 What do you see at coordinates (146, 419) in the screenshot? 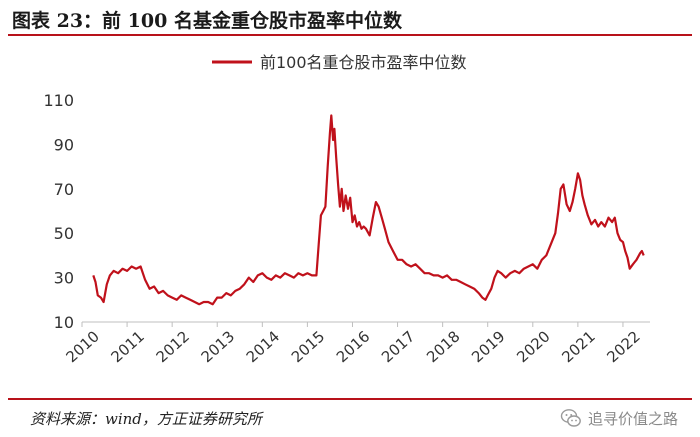
I see `source-note: 资料来源：wind，方正证券研究所` at bounding box center [146, 419].